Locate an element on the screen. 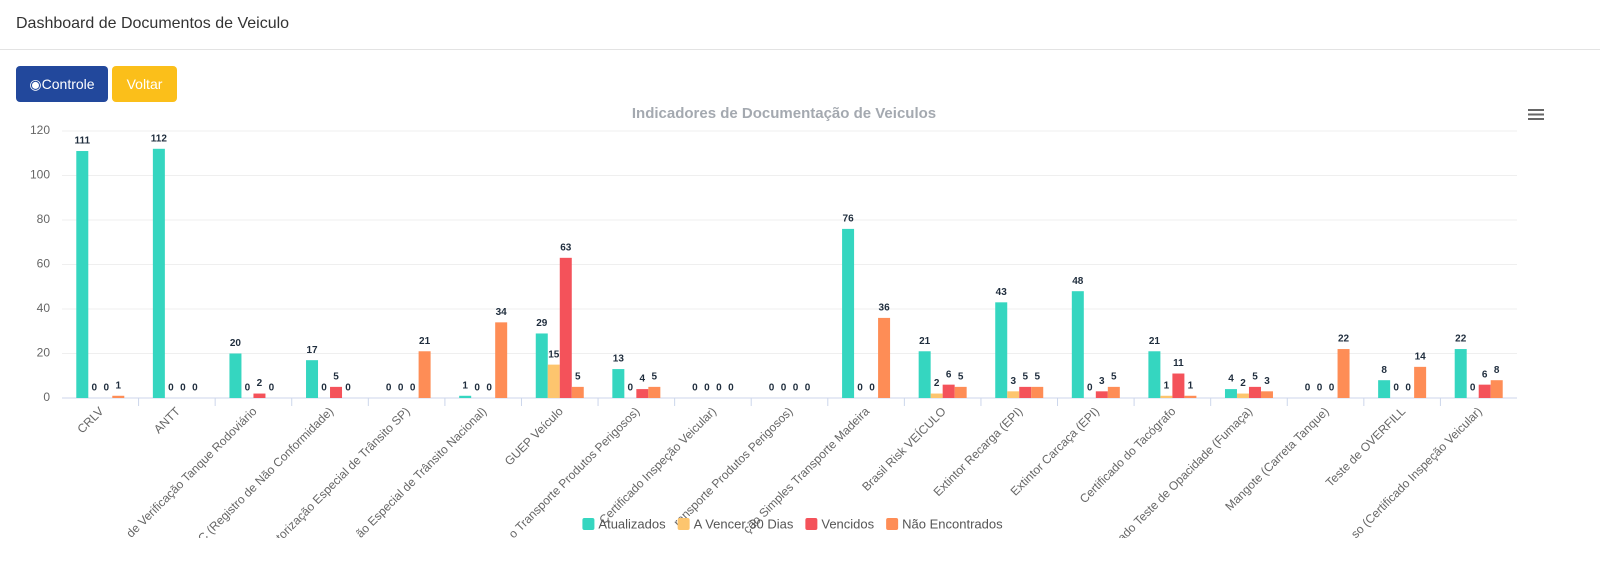 This screenshot has height=580, width=1600. x-tick-label: ANTT is located at coordinates (167, 420).